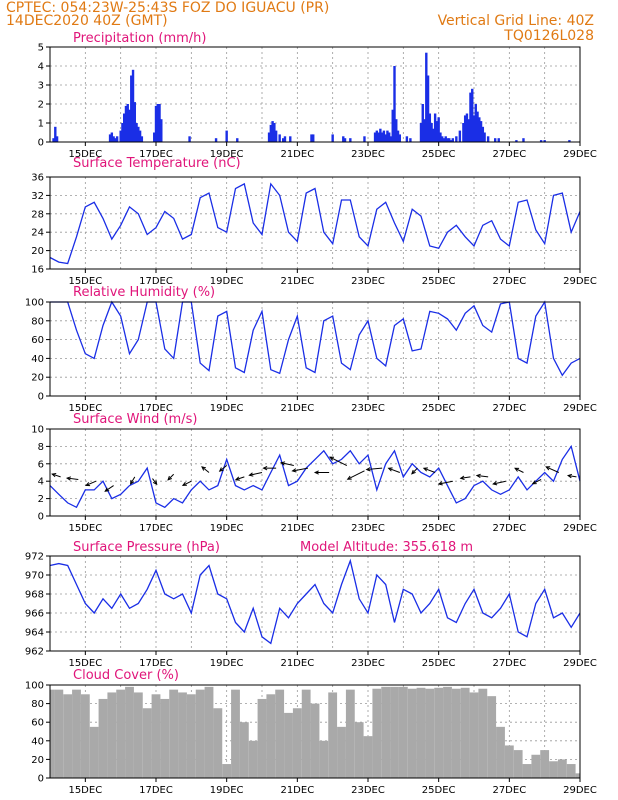 The image size is (618, 800). What do you see at coordinates (315, 476) in the screenshot?
I see `series-line` at bounding box center [315, 476].